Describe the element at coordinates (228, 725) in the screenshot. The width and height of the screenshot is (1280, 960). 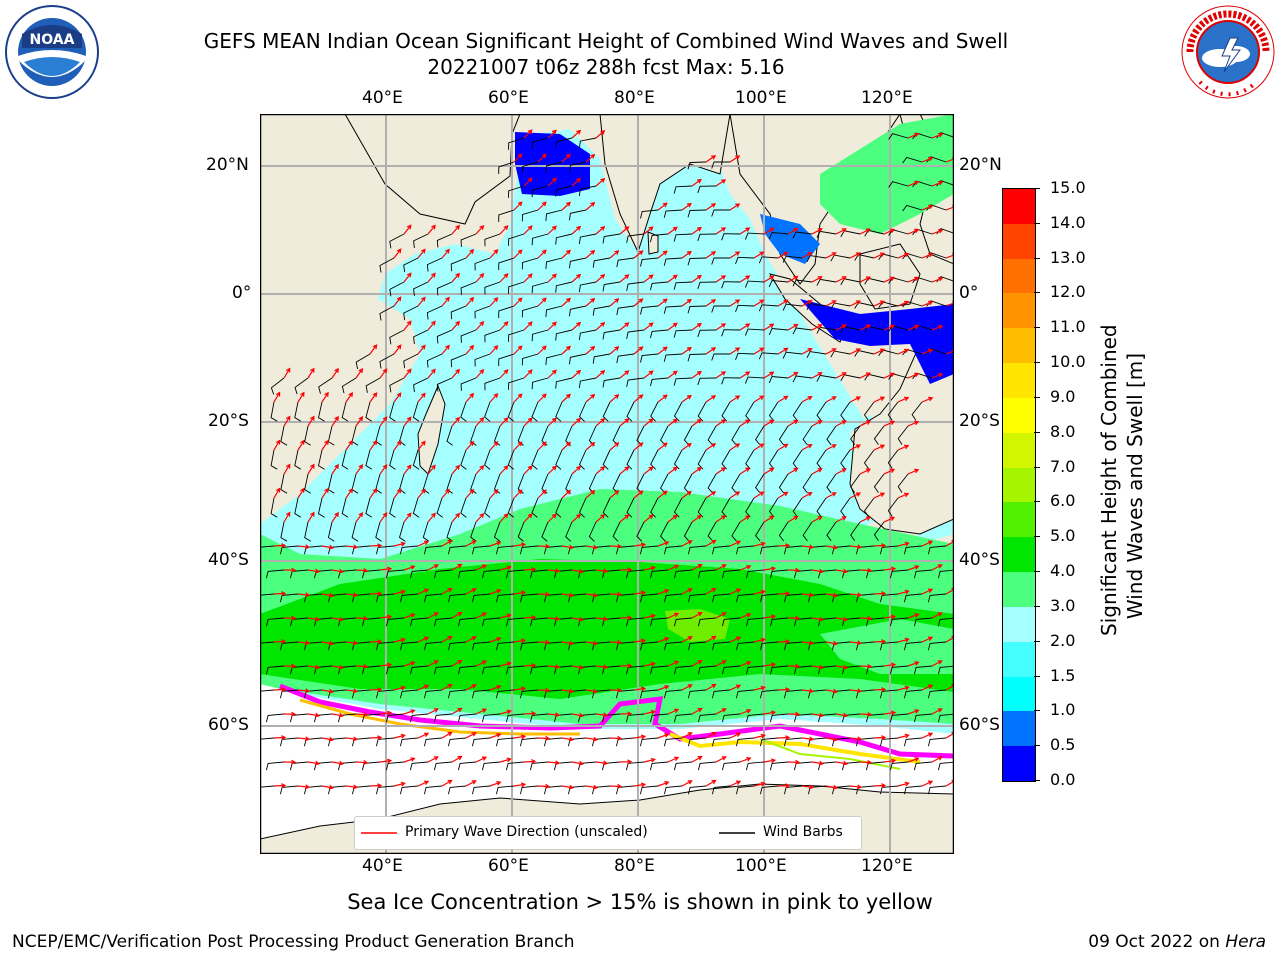
I see `lat-tick-left: 60°S` at that location.